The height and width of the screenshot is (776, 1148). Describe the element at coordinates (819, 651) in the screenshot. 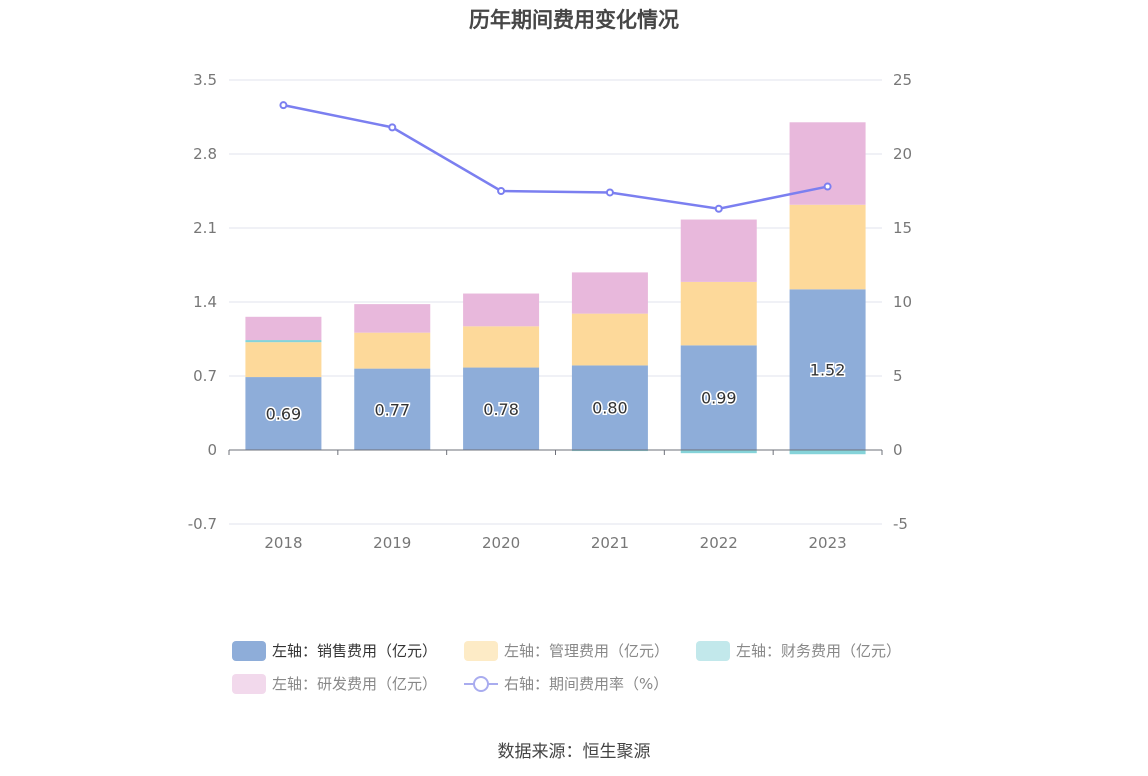

I see `legend-label-finance: 左轴：财务费用（亿元）` at that location.